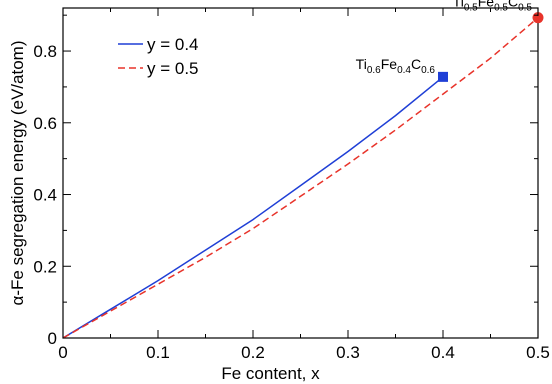 Image resolution: width=552 pixels, height=384 pixels. I want to click on compound-label-2: Ti0.5Fe0.5C0.5, so click(493, 7).